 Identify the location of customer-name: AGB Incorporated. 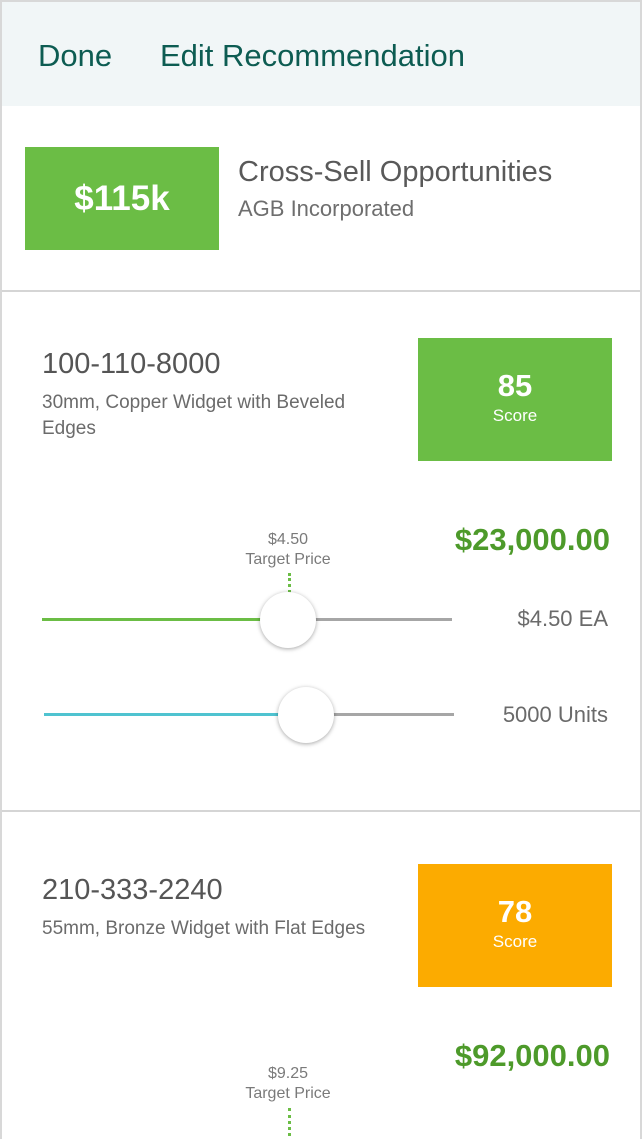
(326, 208).